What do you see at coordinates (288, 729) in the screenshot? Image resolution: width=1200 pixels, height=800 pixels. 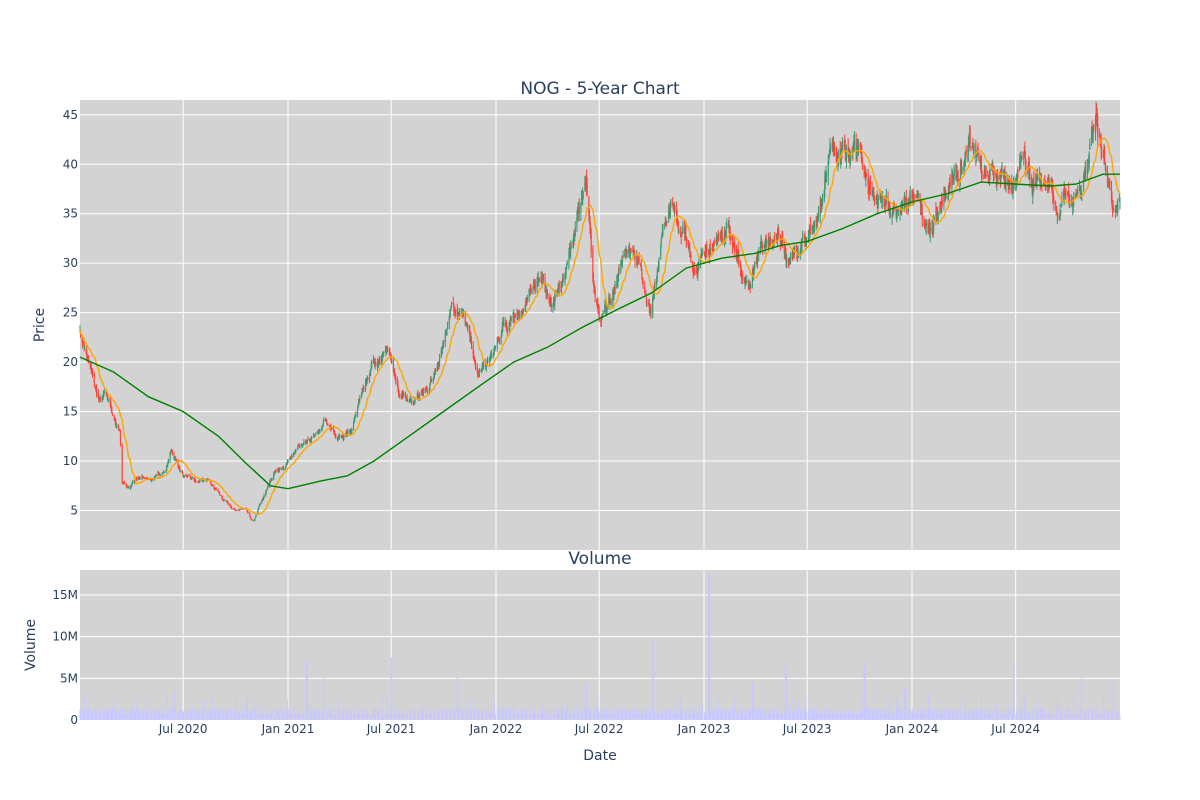 I see `x-tick-label: Jan 2021` at bounding box center [288, 729].